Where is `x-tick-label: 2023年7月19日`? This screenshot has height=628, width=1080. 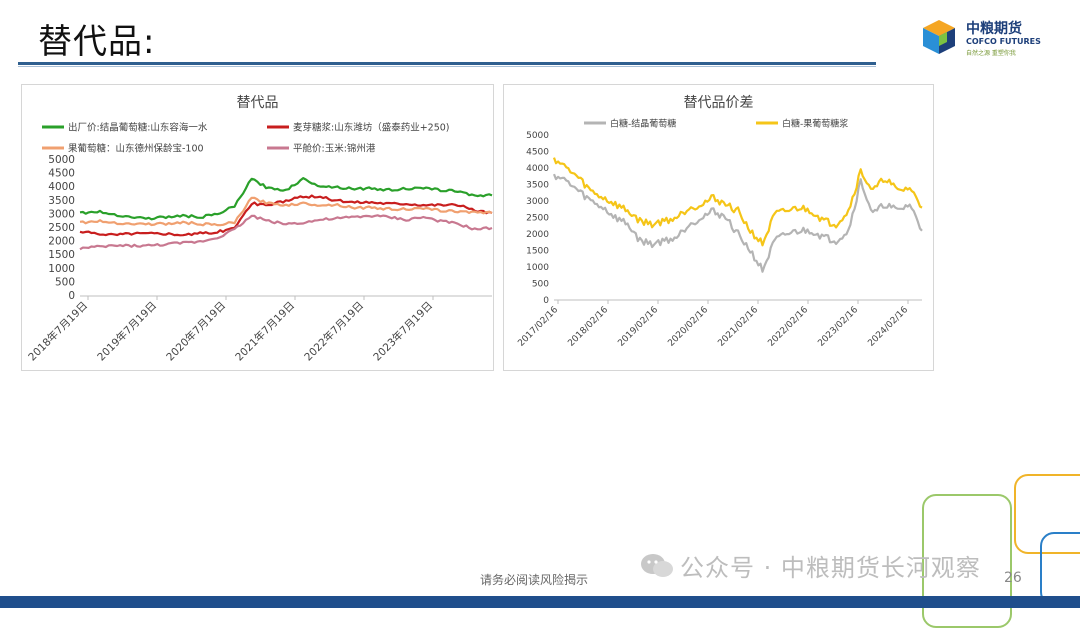 x-tick-label: 2023年7月19日 is located at coordinates (403, 331).